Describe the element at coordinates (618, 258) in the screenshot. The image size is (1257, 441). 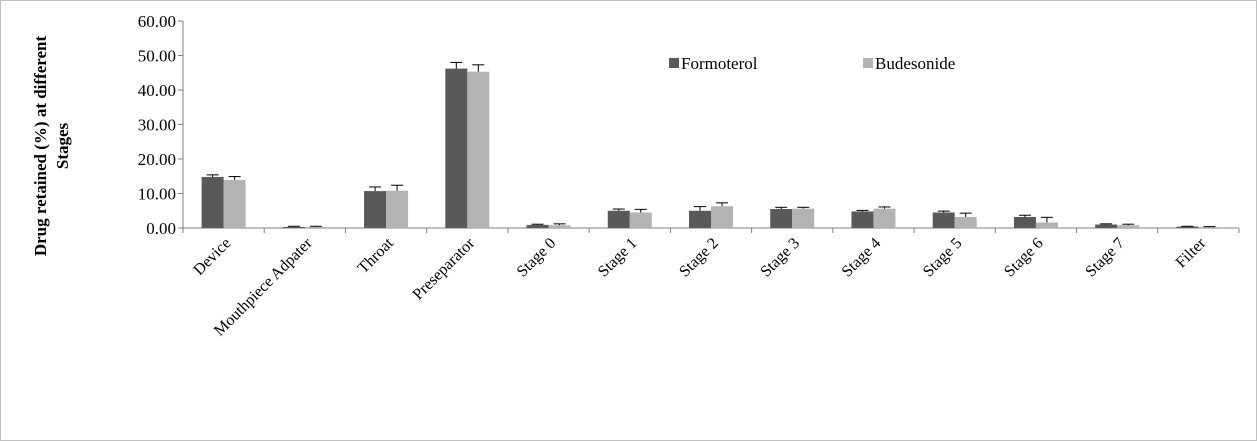
I see `x-tick-label: Stage 1` at that location.